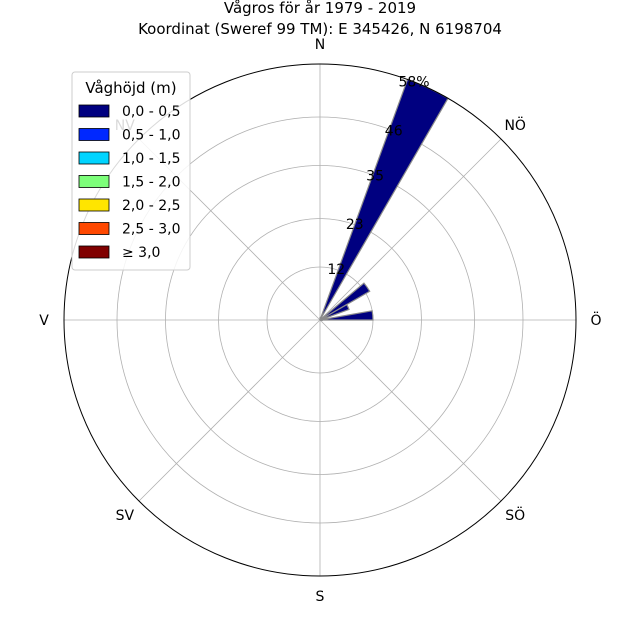  What do you see at coordinates (394, 131) in the screenshot?
I see `radial-tick-label: 46` at bounding box center [394, 131].